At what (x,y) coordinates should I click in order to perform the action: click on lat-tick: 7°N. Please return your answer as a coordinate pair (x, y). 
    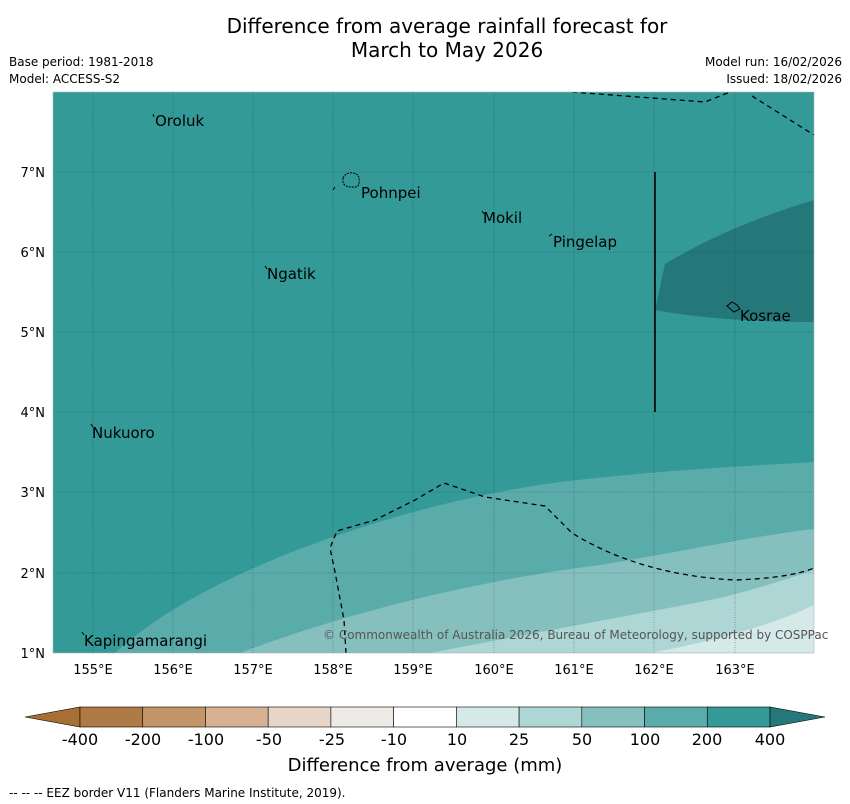
    Looking at the image, I should click on (33, 173).